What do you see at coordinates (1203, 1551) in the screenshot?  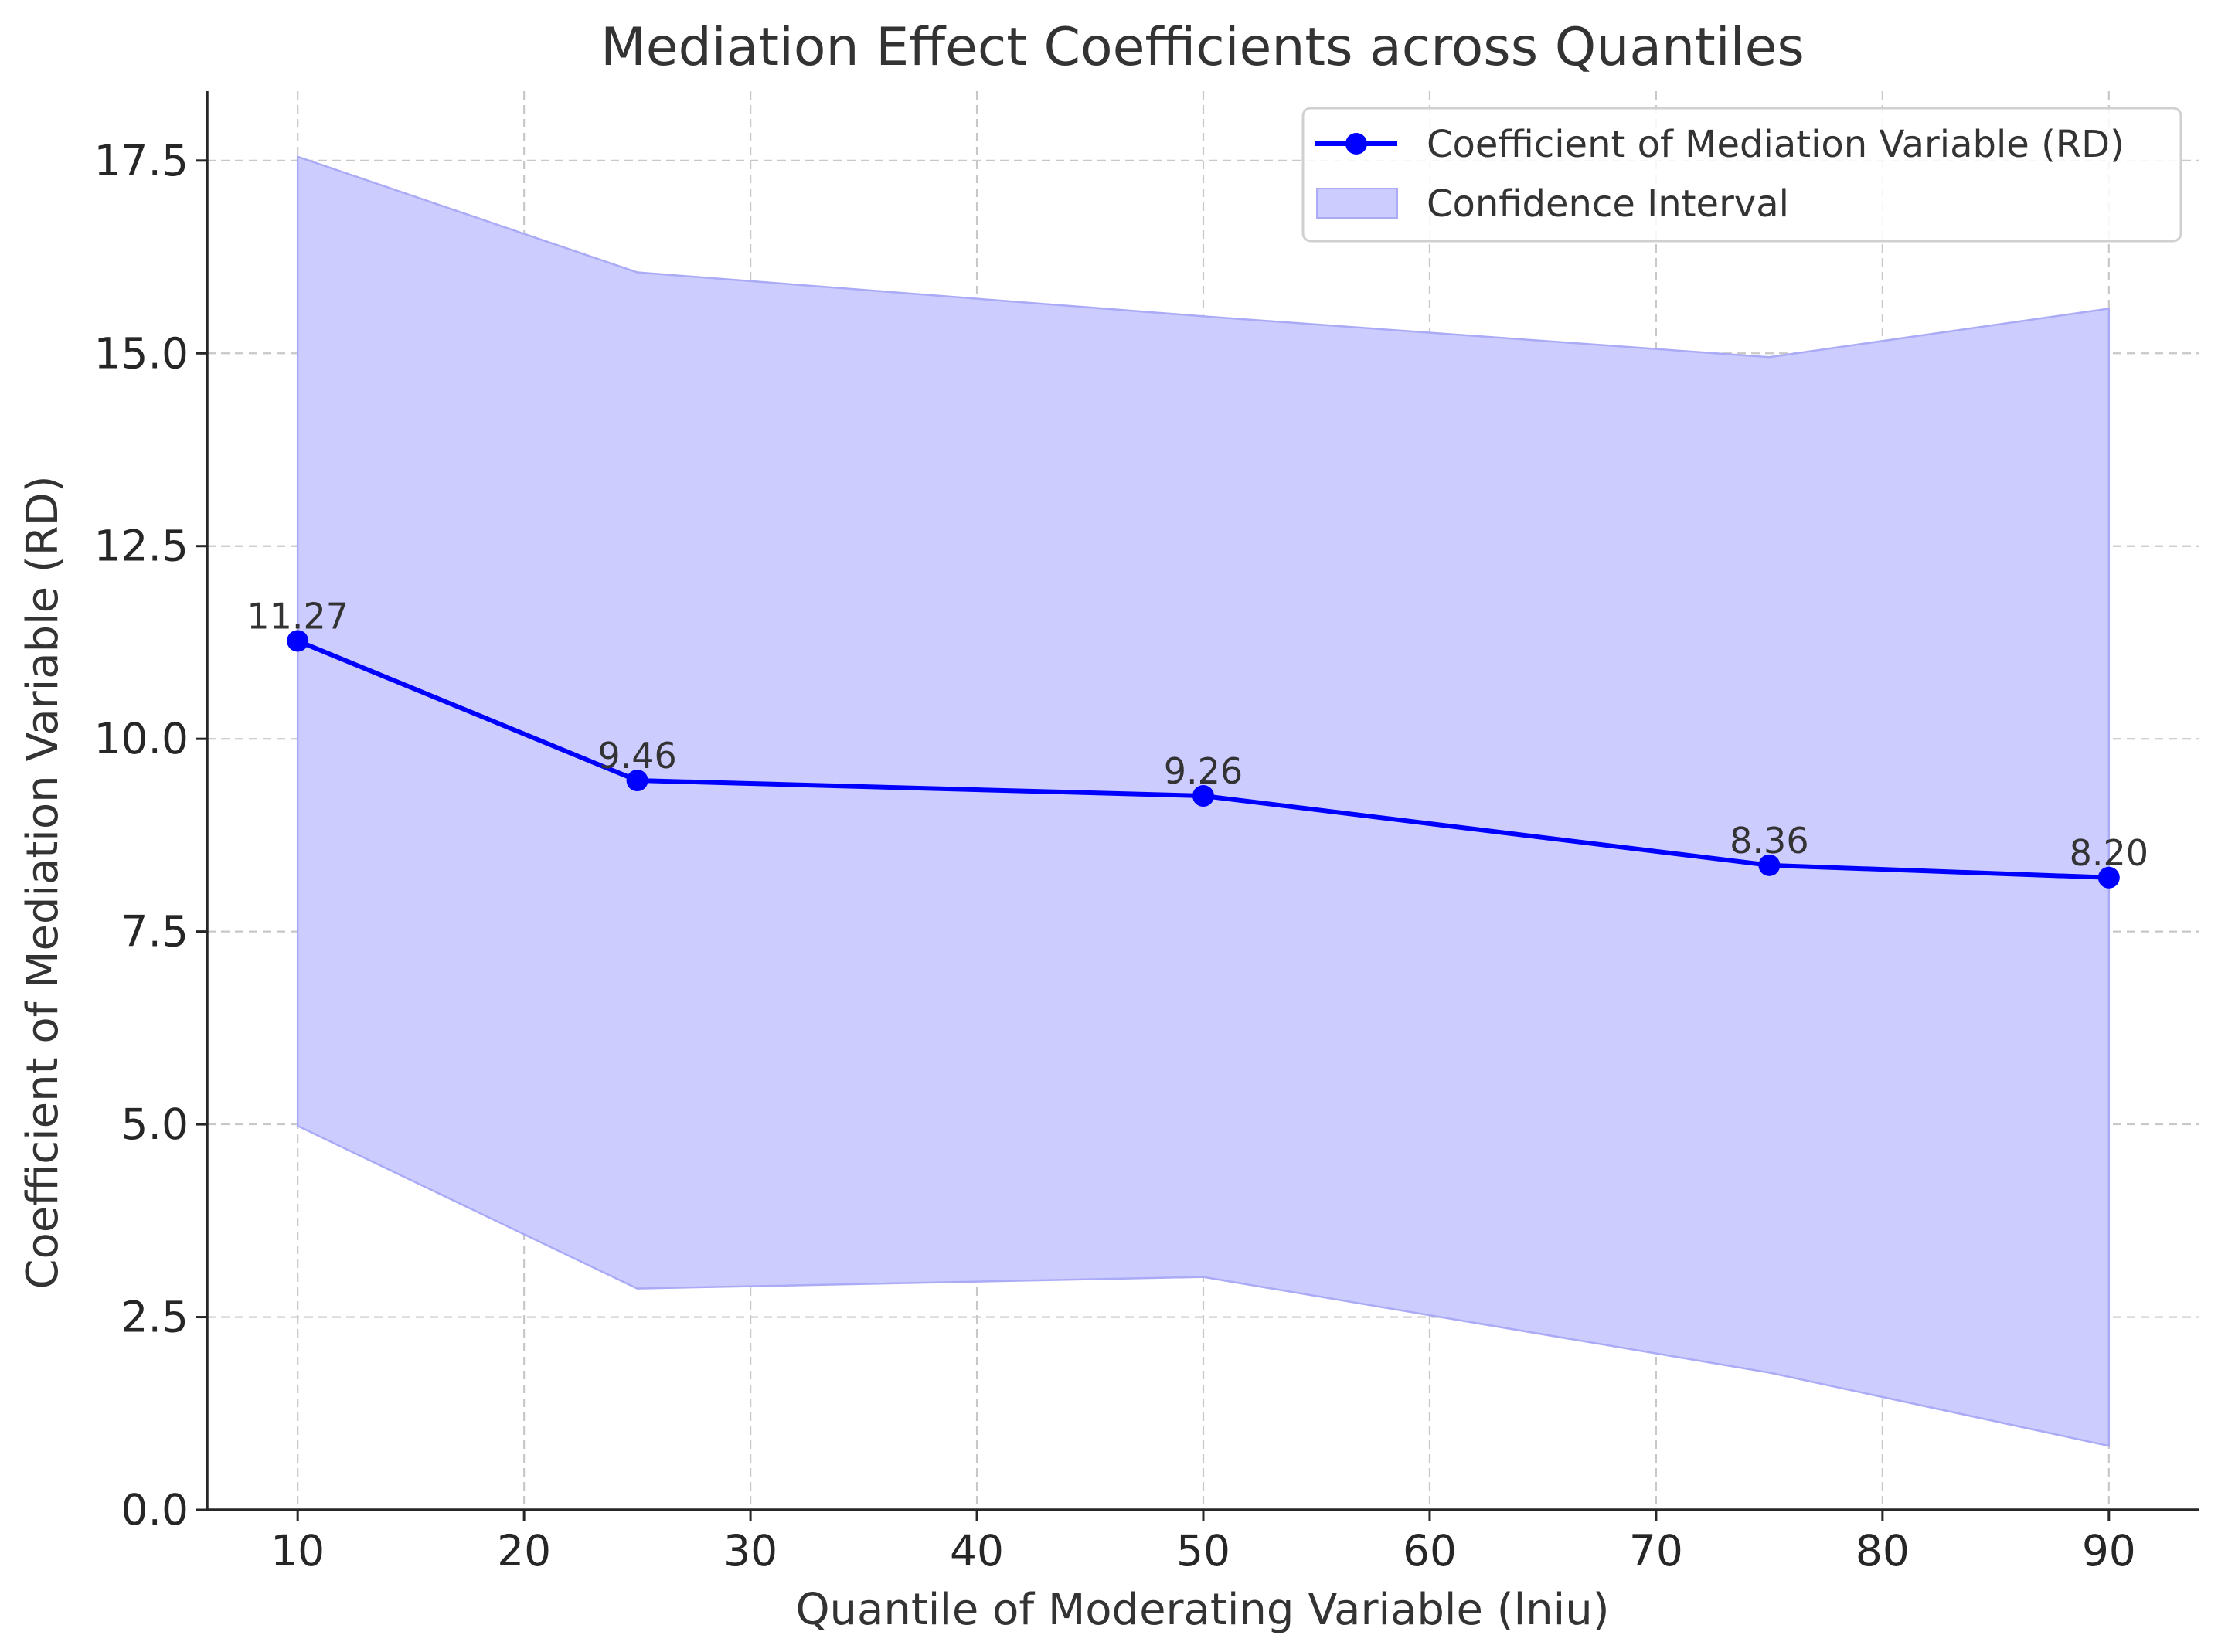 I see `x-tick-label: 50` at bounding box center [1203, 1551].